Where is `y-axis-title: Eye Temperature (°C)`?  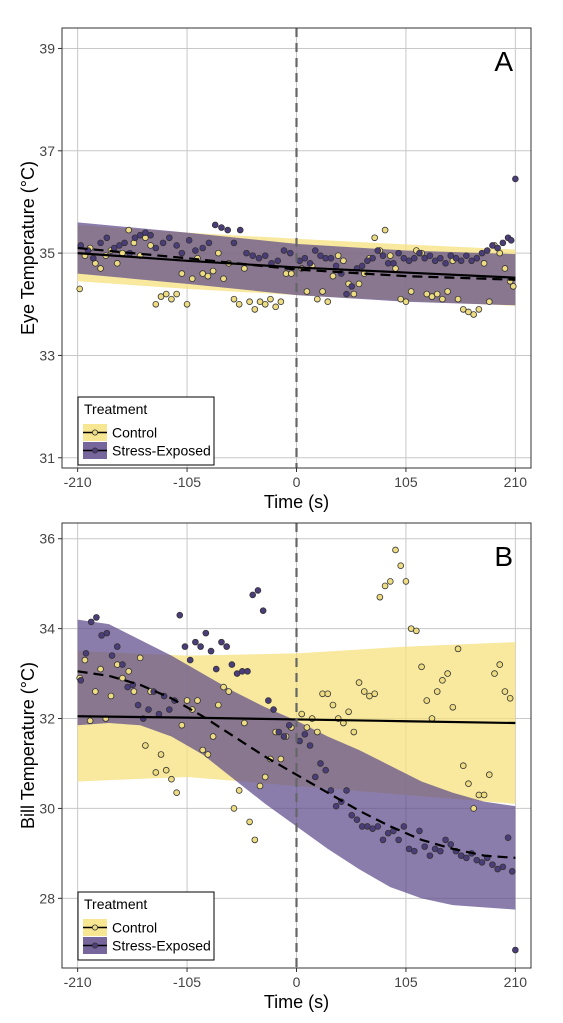 y-axis-title: Eye Temperature (°C) is located at coordinates (28, 248).